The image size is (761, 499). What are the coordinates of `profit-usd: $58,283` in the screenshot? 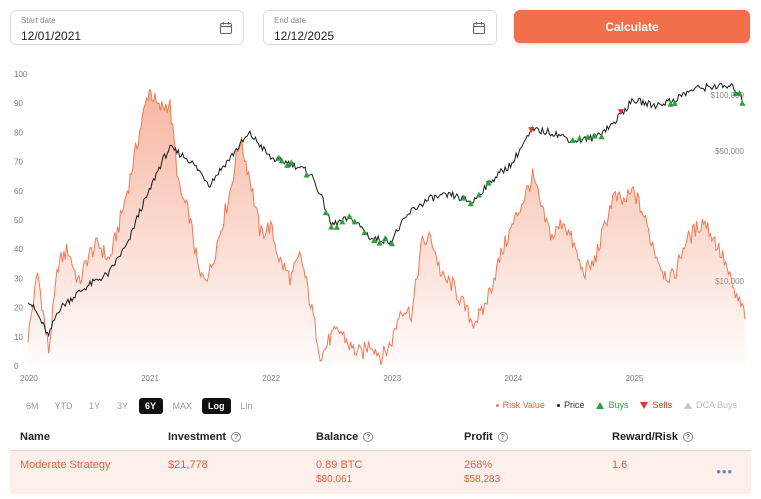 It's located at (482, 479).